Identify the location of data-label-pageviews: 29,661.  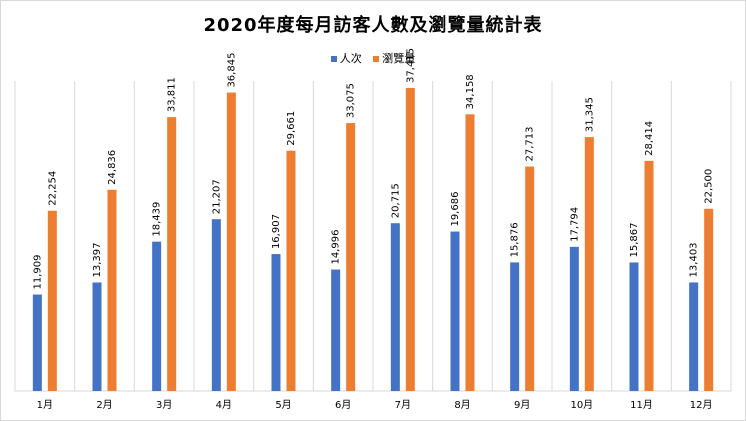
(291, 128).